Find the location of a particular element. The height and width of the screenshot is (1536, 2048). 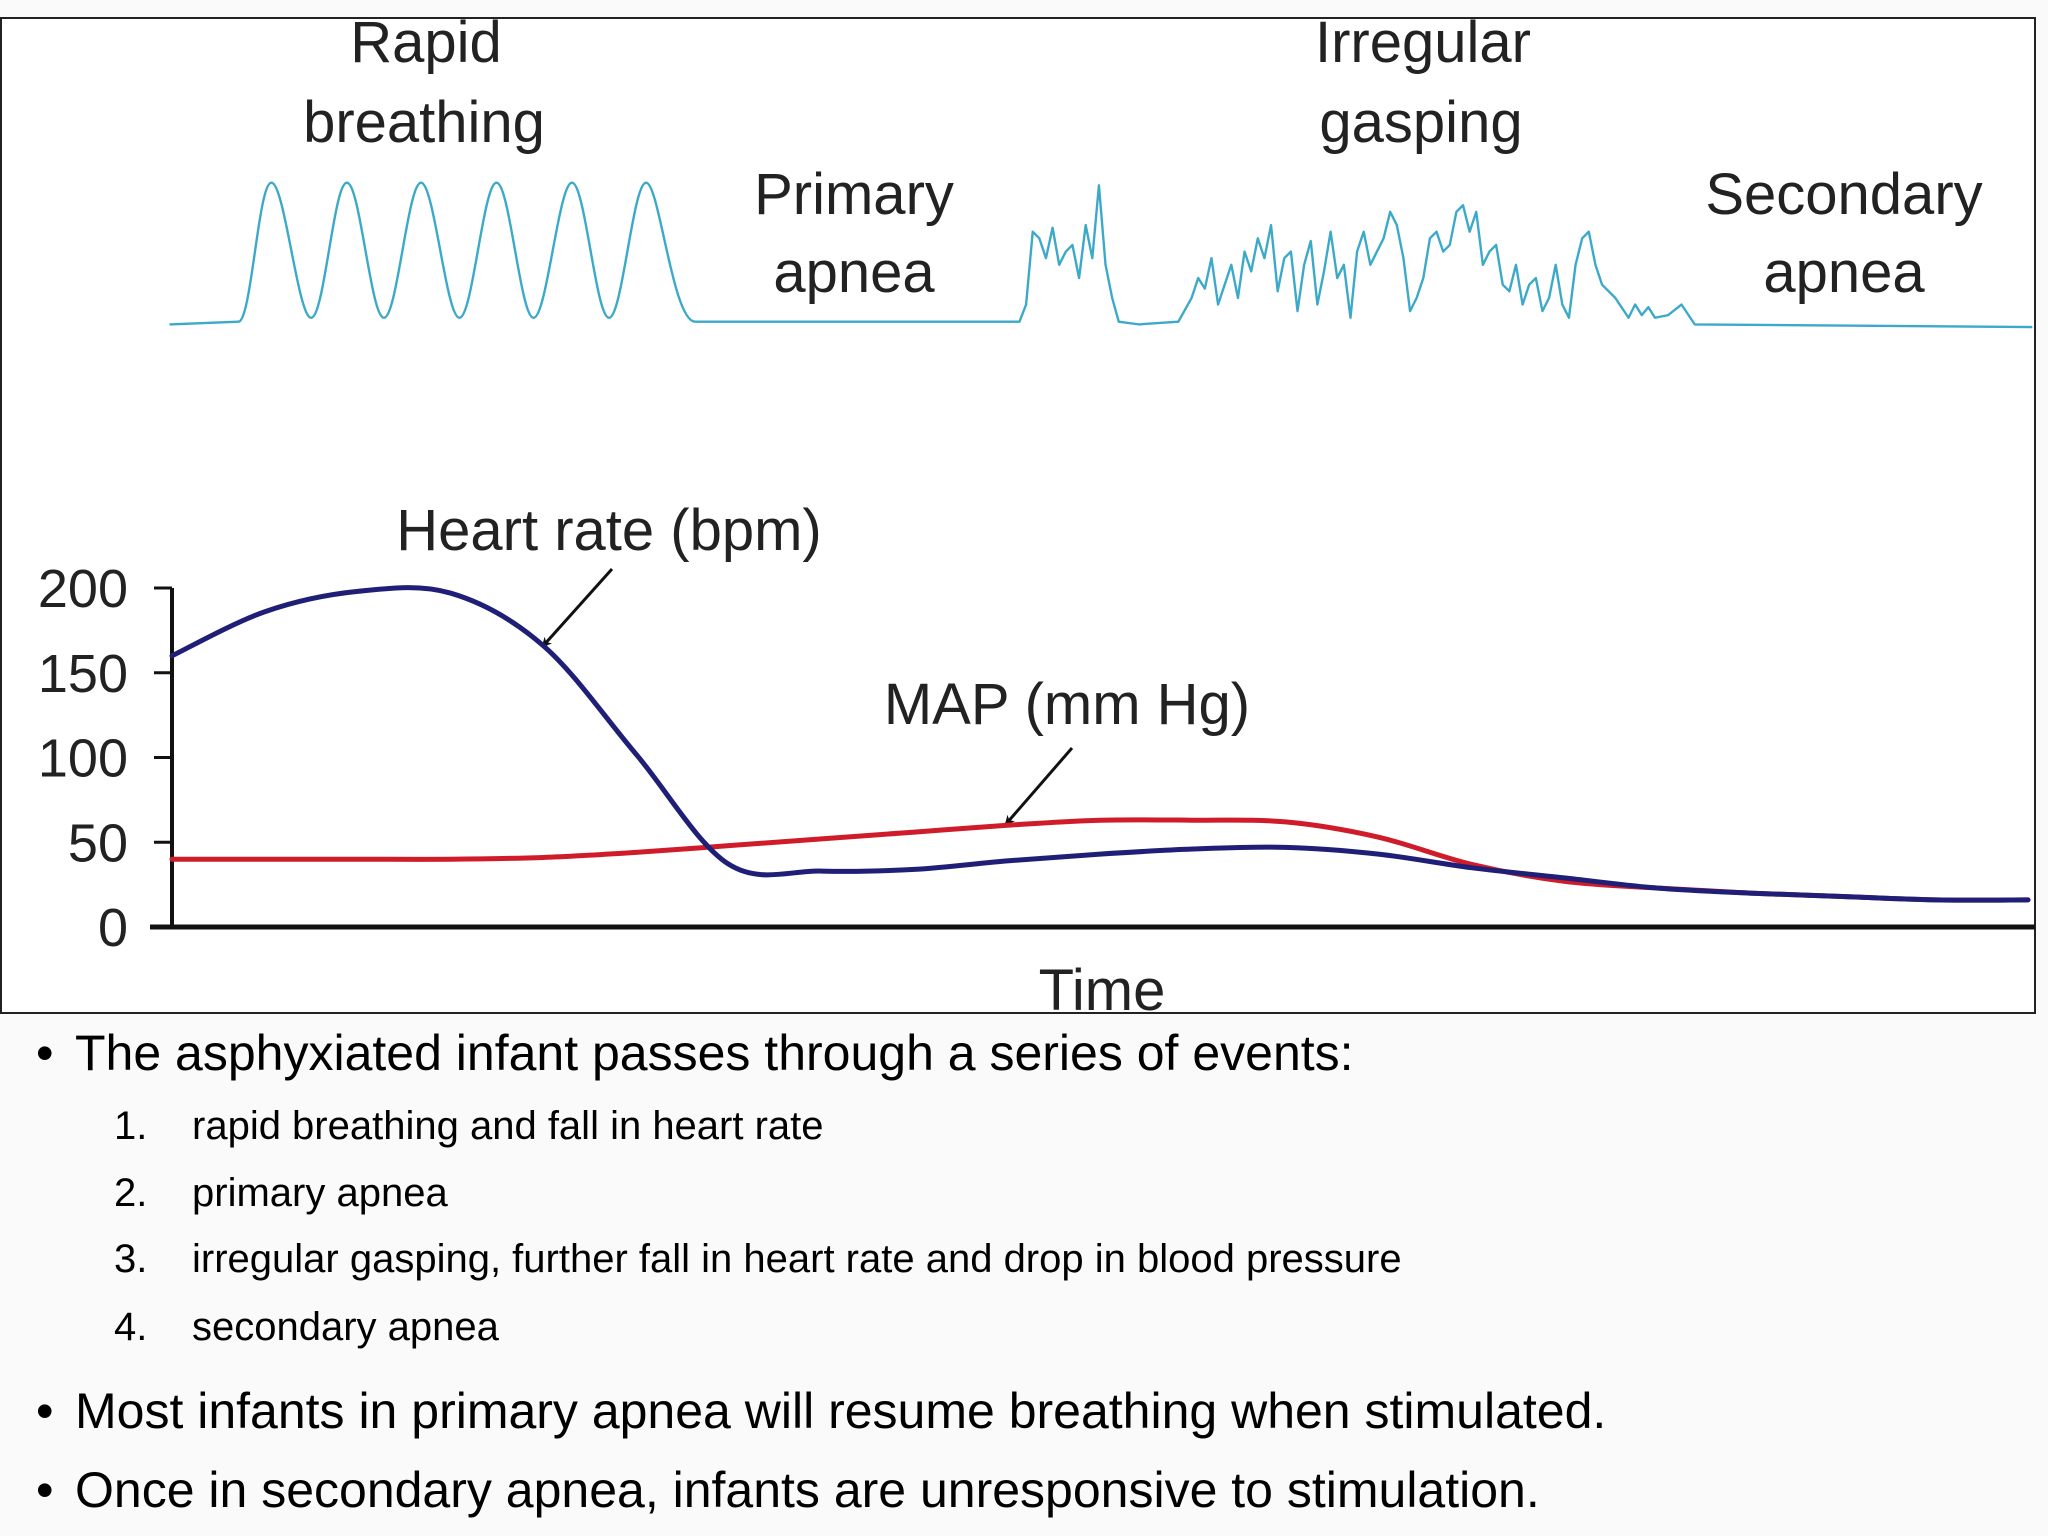

item-text: secondary apnea is located at coordinates (346, 1327).